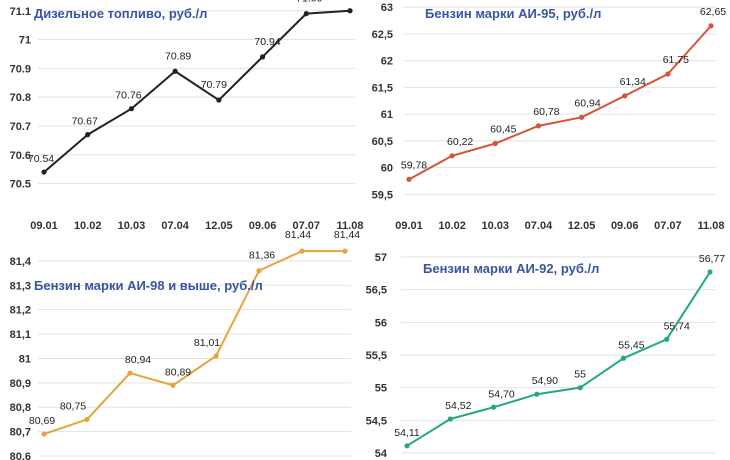 Image resolution: width=730 pixels, height=460 pixels. What do you see at coordinates (631, 345) in the screenshot?
I see `data-label: 55,45` at bounding box center [631, 345].